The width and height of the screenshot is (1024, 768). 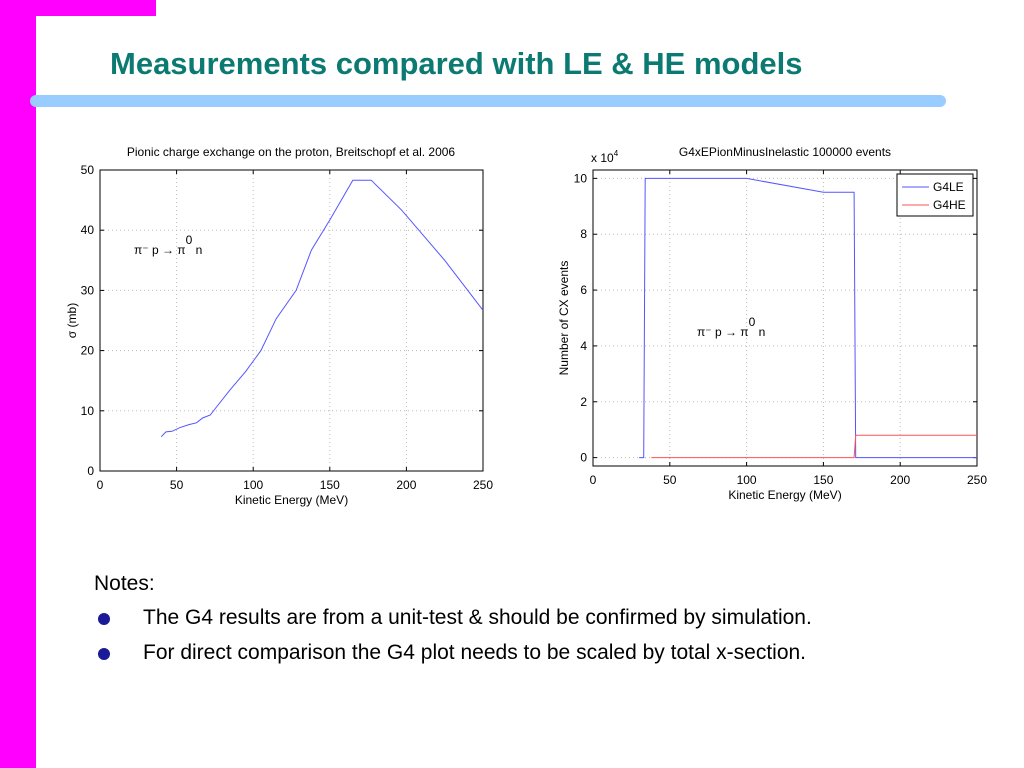 I want to click on legend-label: G4LE, so click(x=948, y=187).